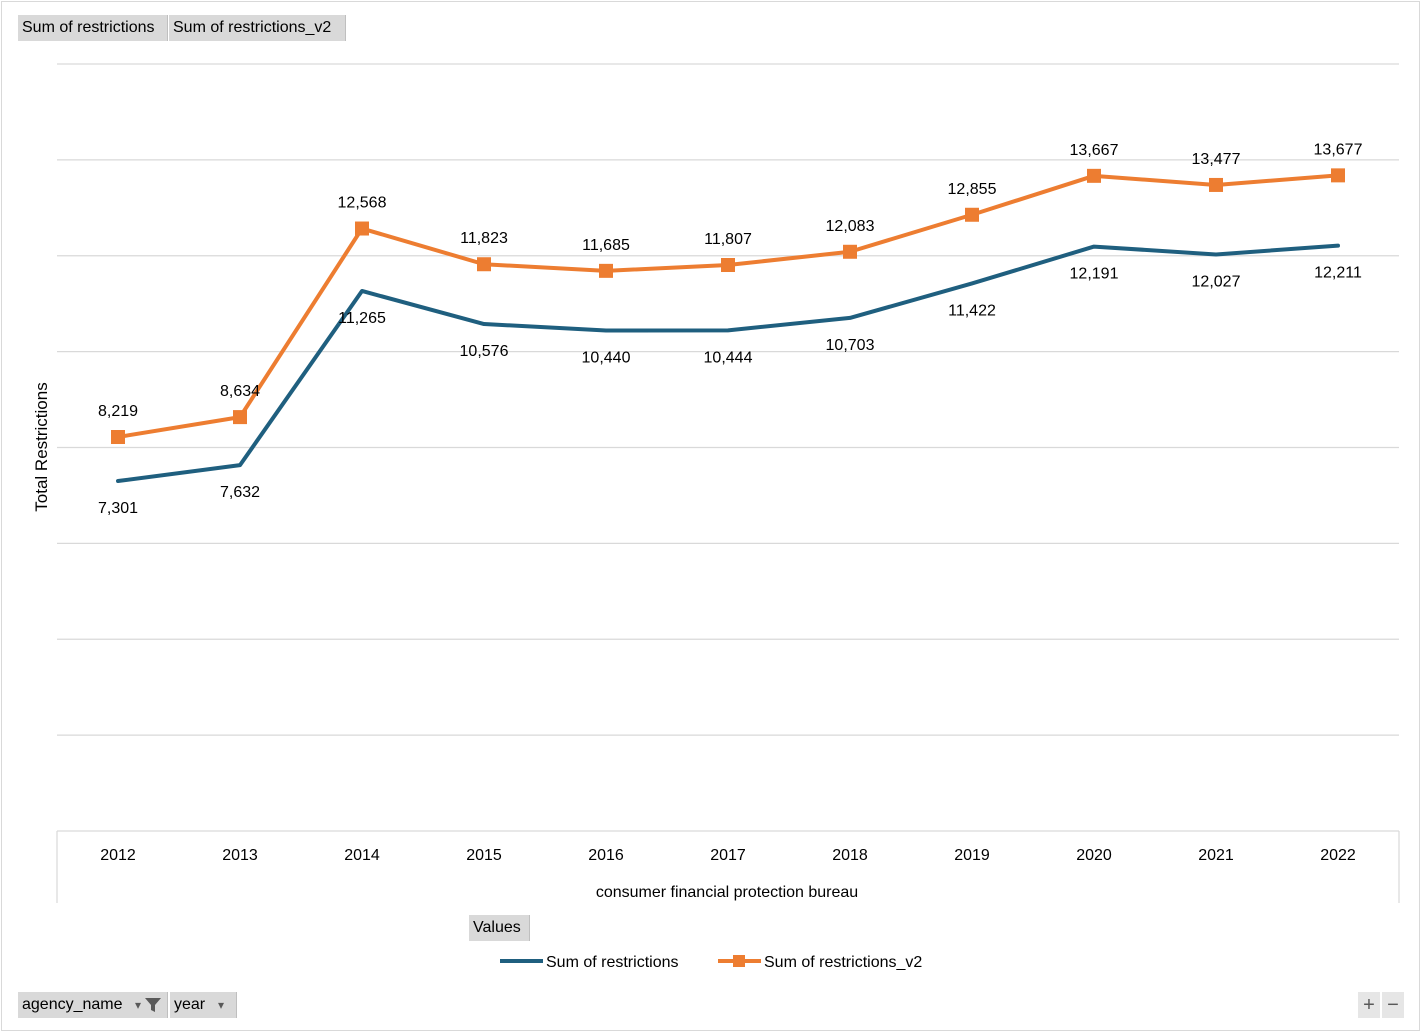 This screenshot has width=1423, height=1034. What do you see at coordinates (972, 310) in the screenshot?
I see `data-label: 11,422` at bounding box center [972, 310].